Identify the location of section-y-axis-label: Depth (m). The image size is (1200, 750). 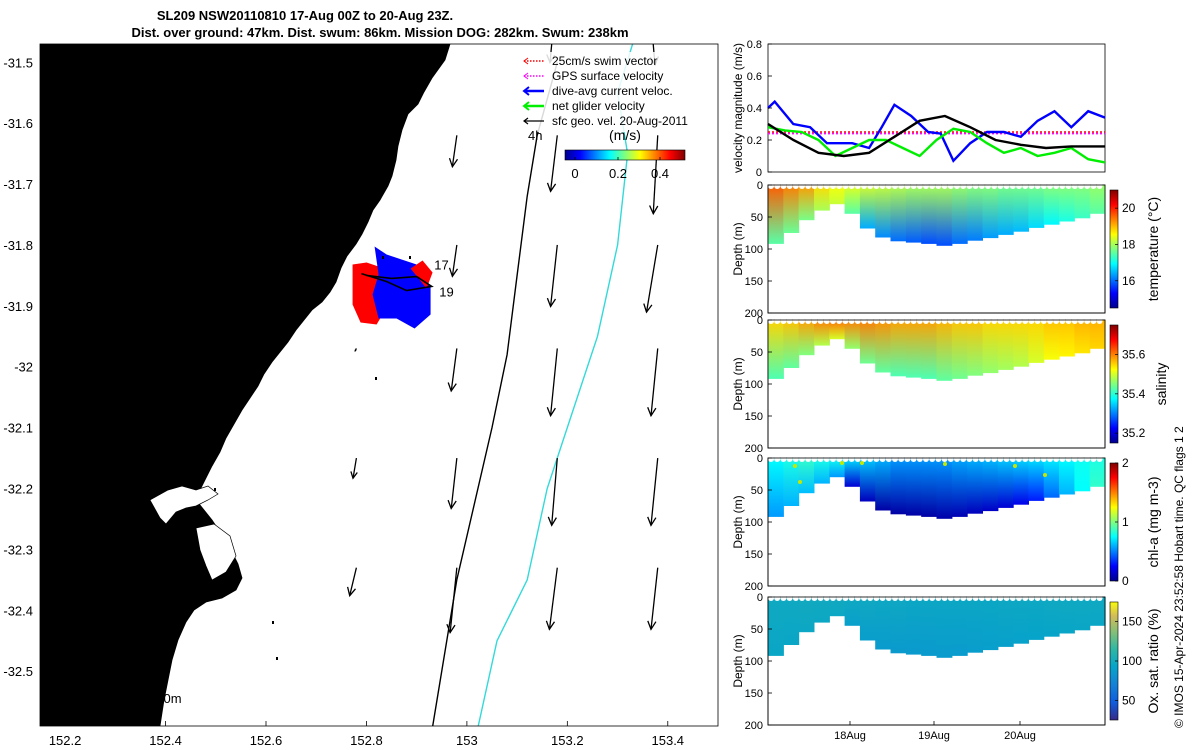
(738, 521).